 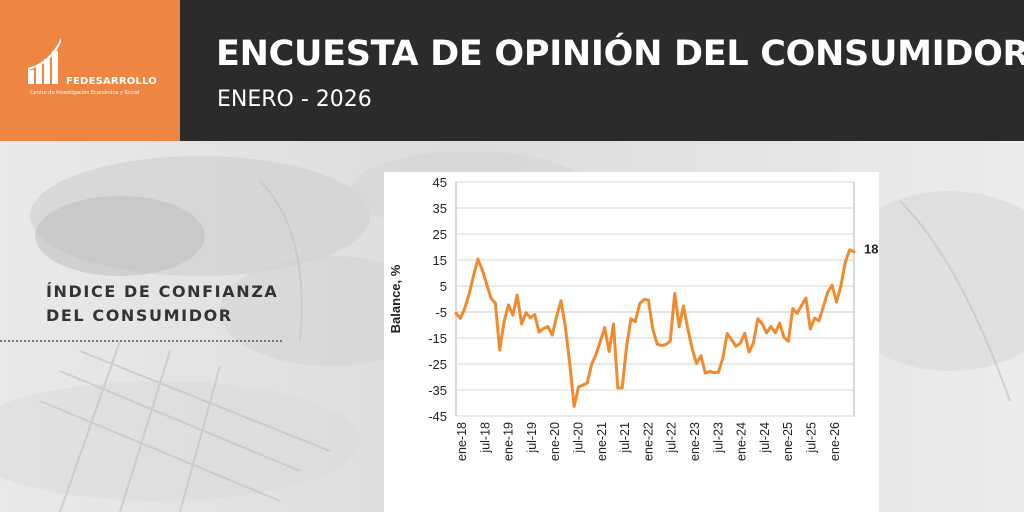 I want to click on x-tick-label: ene-22, so click(x=648, y=441).